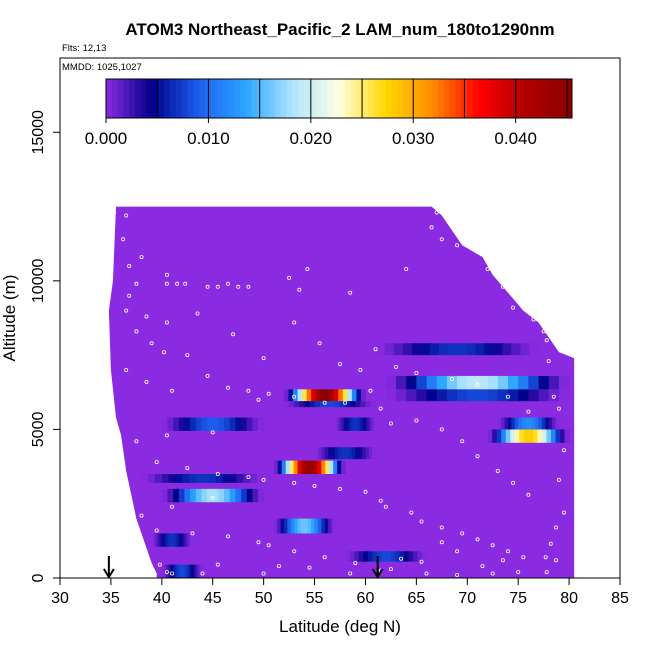 The width and height of the screenshot is (650, 650). What do you see at coordinates (111, 598) in the screenshot?
I see `x-tick-label: 35` at bounding box center [111, 598].